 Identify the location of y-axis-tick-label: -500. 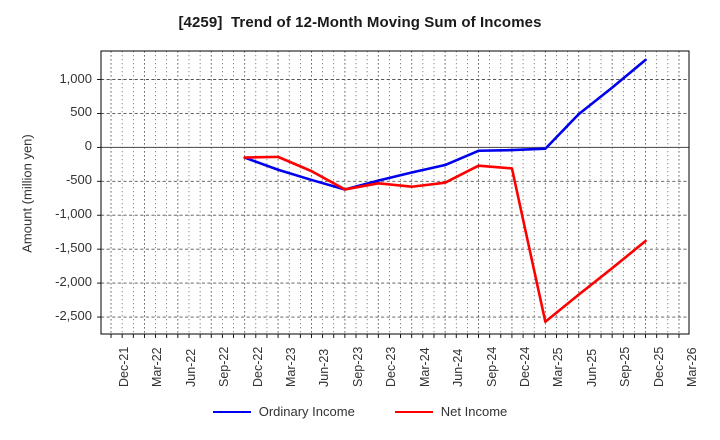
(78, 180).